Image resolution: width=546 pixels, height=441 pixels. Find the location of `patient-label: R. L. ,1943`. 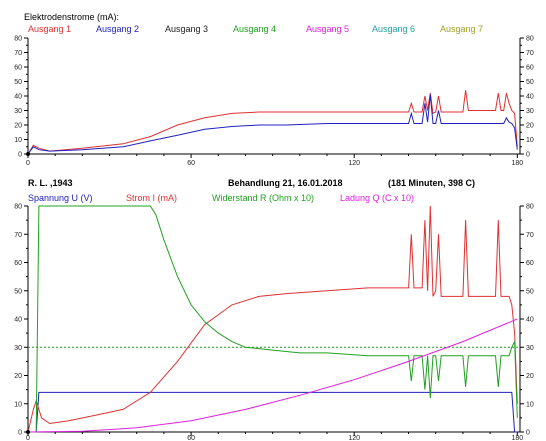

patient-label: R. L. ,1943 is located at coordinates (50, 183).